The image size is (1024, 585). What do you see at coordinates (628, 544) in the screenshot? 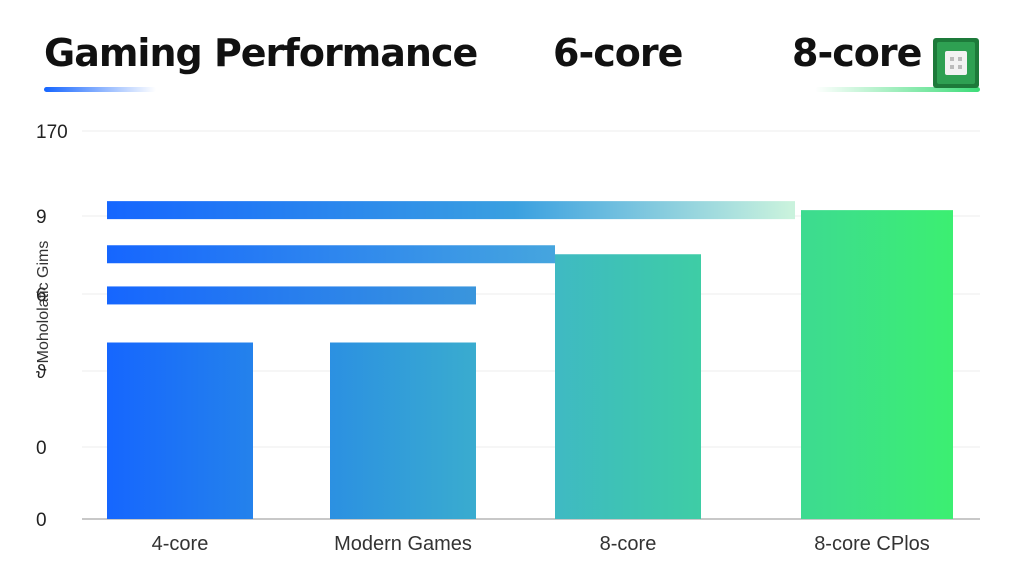
I see `x-category-label: 8-core` at bounding box center [628, 544].